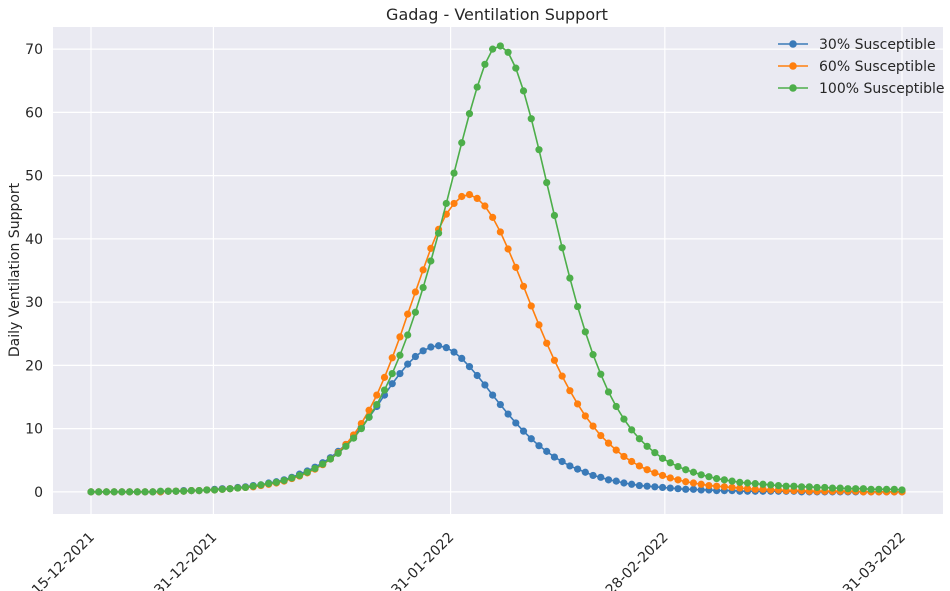  Describe the element at coordinates (34, 240) in the screenshot. I see `y-tick-label: 40` at that location.